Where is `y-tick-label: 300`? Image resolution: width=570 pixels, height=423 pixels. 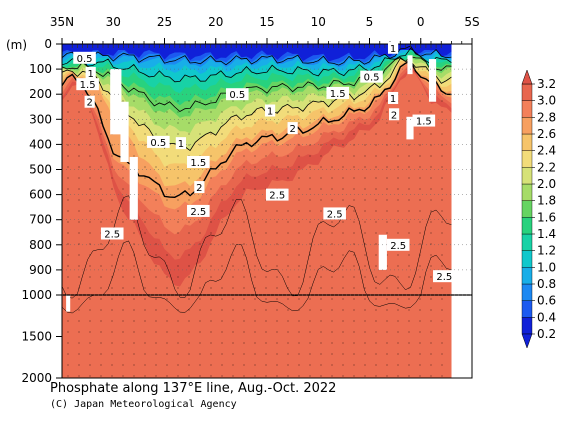
y-tick-label: 300 is located at coordinates (40, 119).